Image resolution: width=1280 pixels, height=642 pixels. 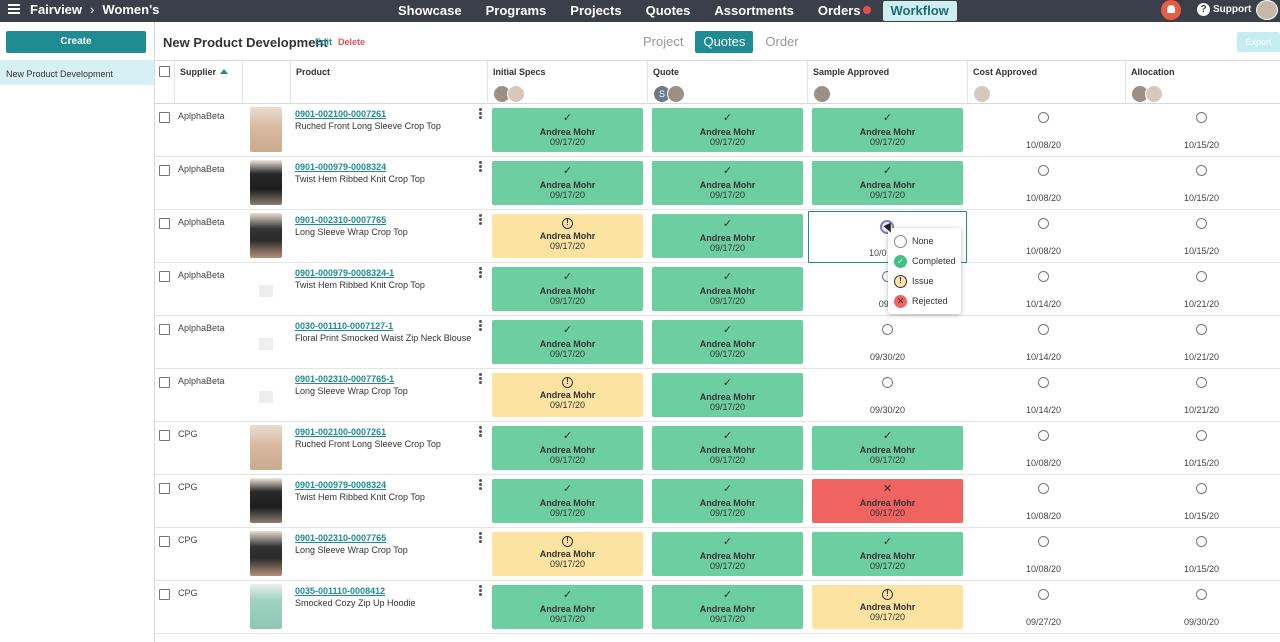 I want to click on product-sku-link: 0030-001110-0007127-1, so click(x=344, y=326).